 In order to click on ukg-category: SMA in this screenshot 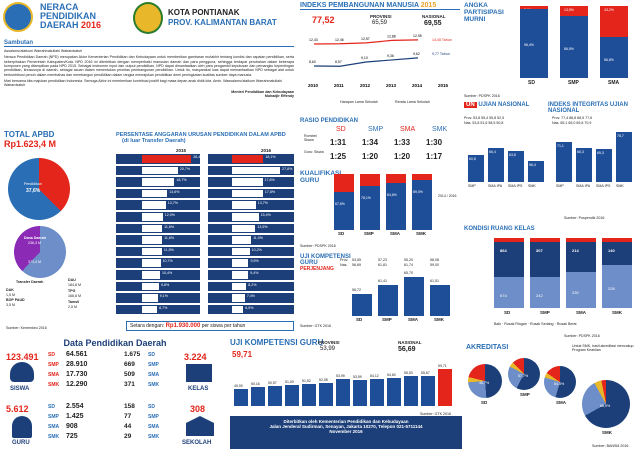, I will do `click(413, 319)`.